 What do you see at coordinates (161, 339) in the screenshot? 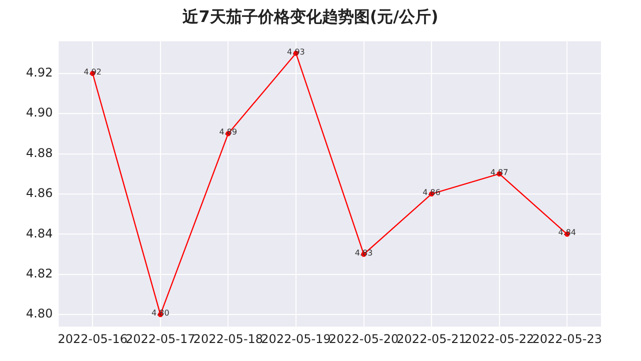
I see `x-tick-label: 2022-05-17` at bounding box center [161, 339].